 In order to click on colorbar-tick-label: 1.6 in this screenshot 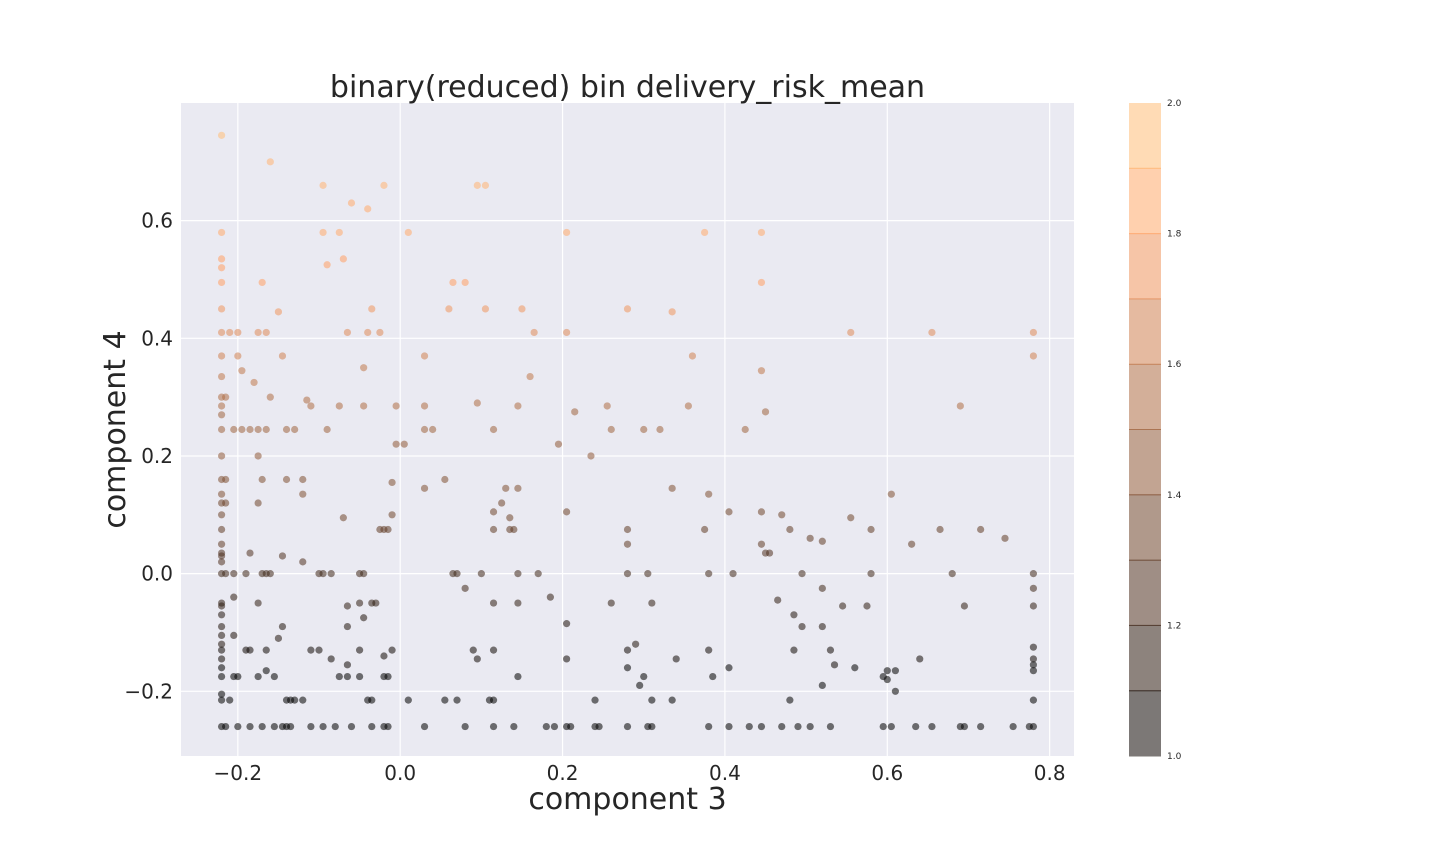, I will do `click(1174, 365)`.